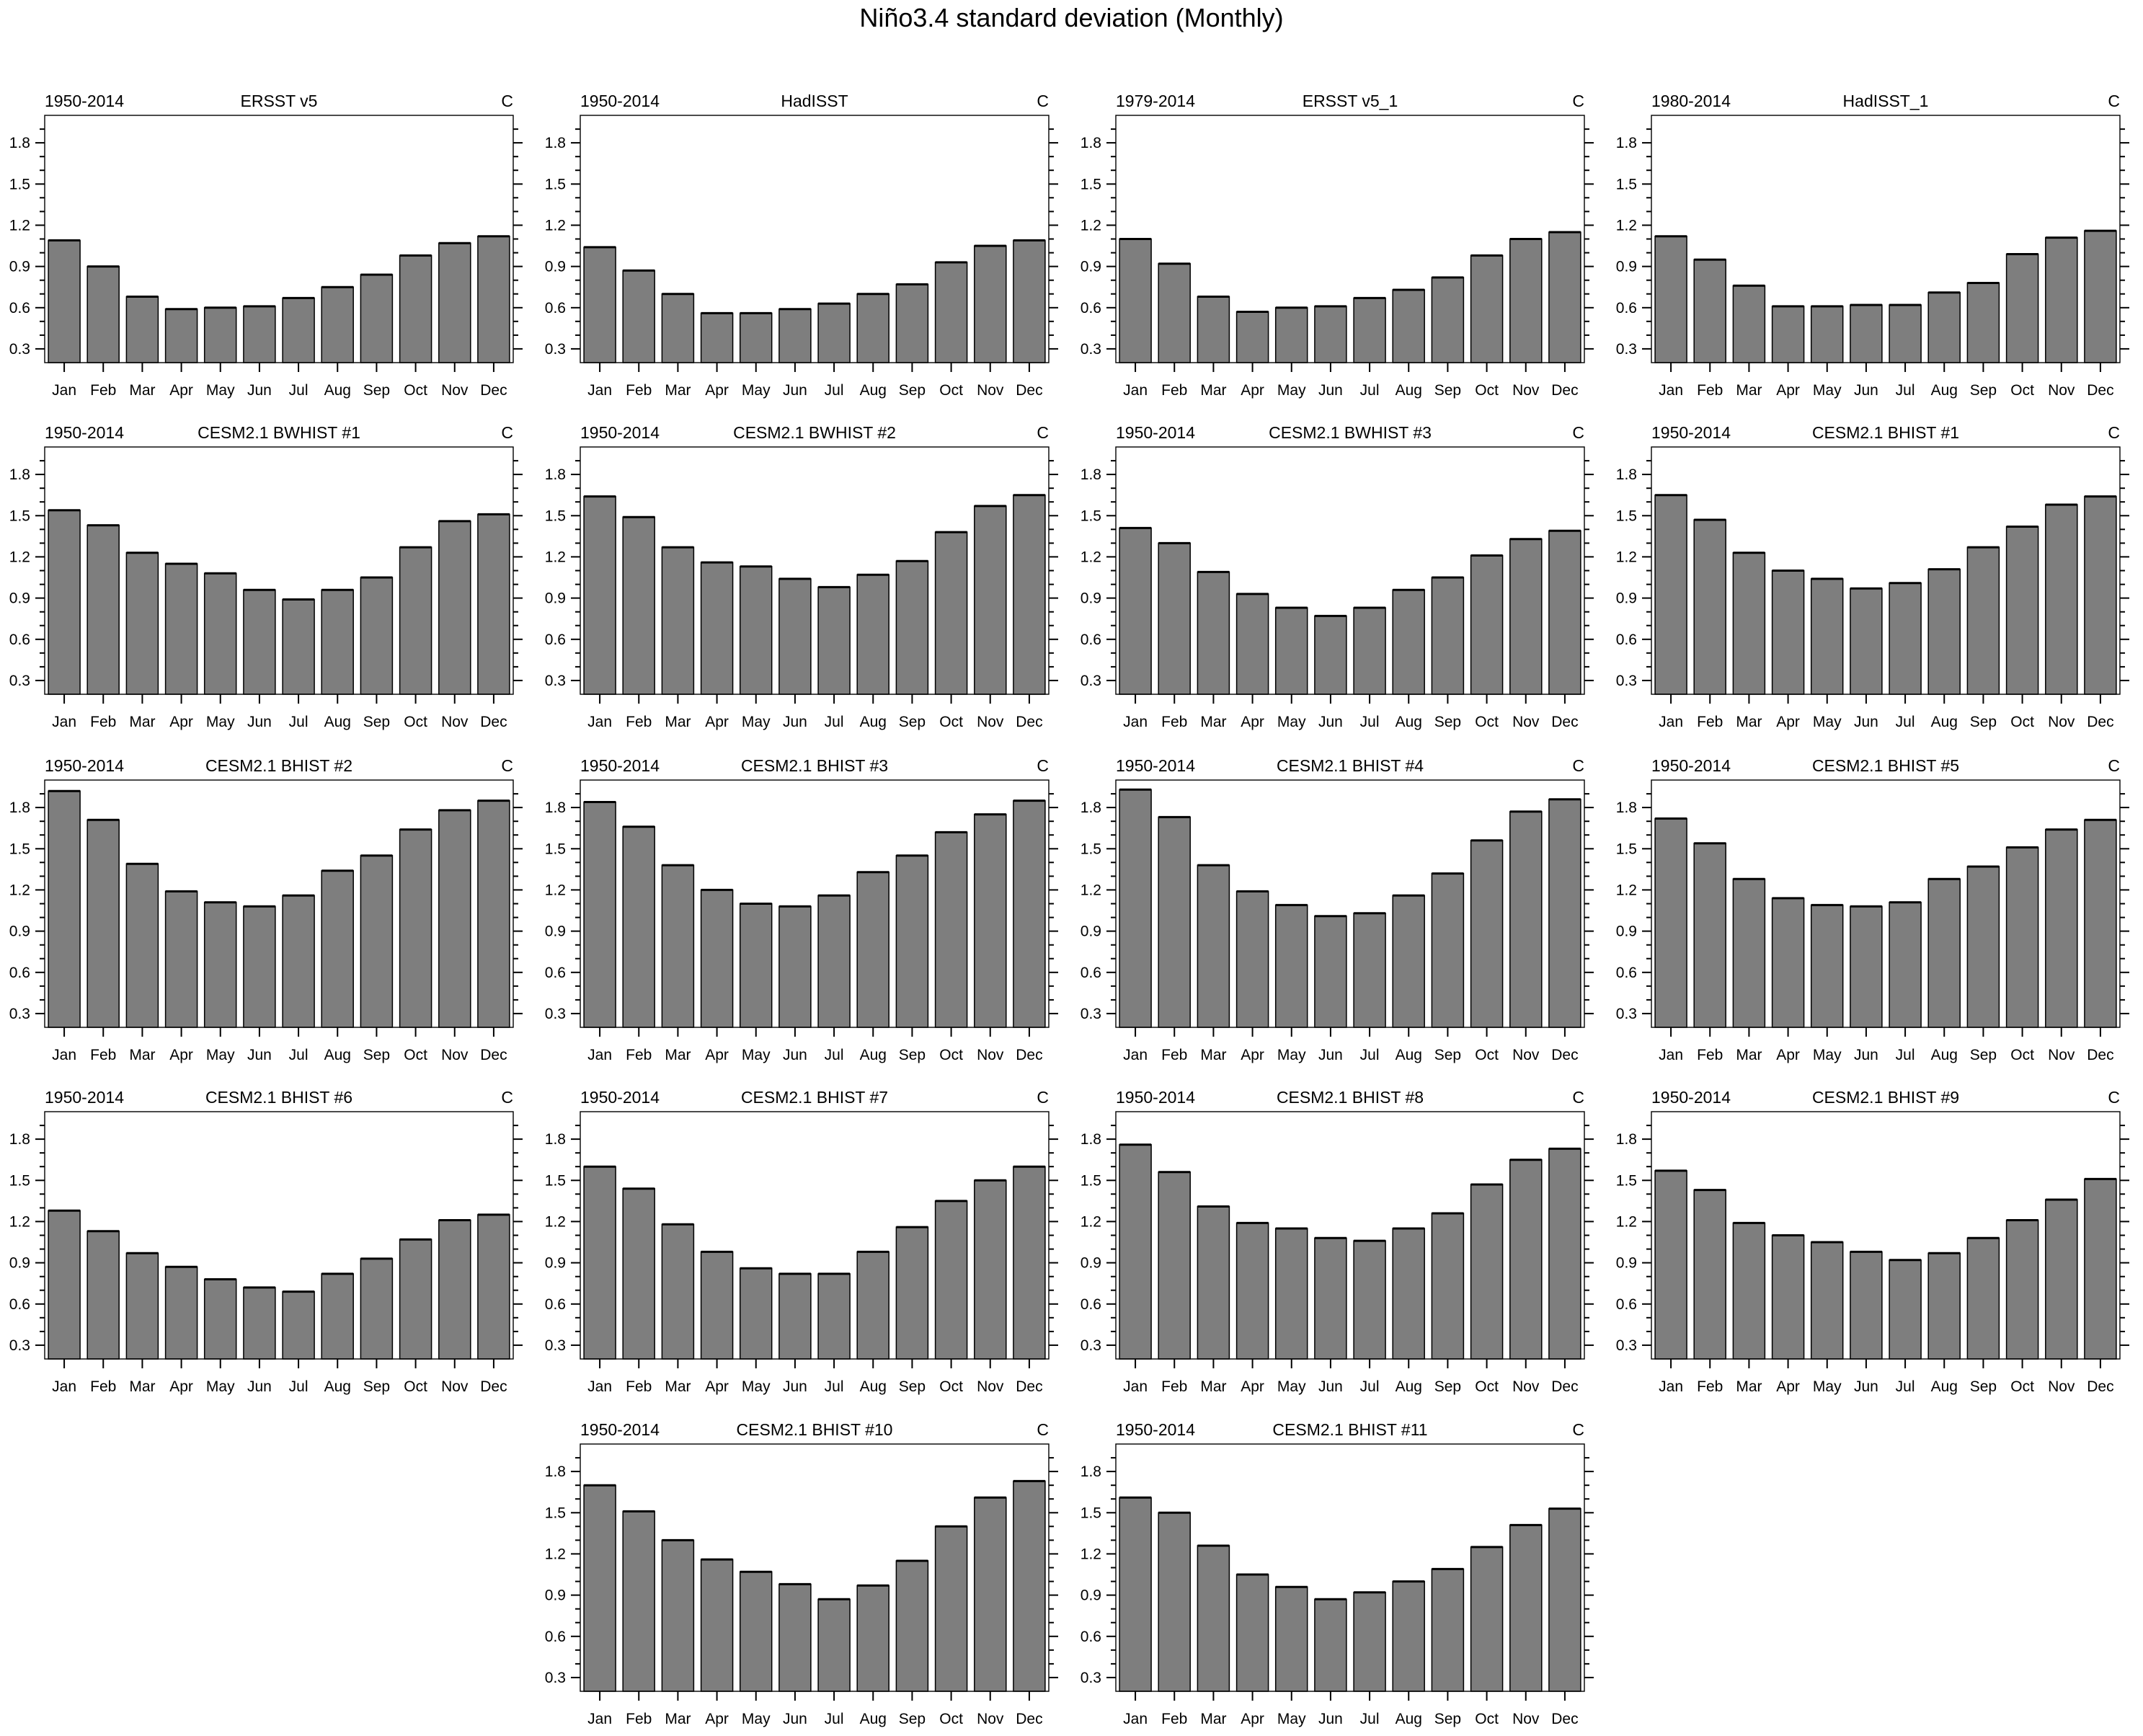 This screenshot has height=1736, width=2143. What do you see at coordinates (1526, 1719) in the screenshot?
I see `month-label: Nov` at bounding box center [1526, 1719].